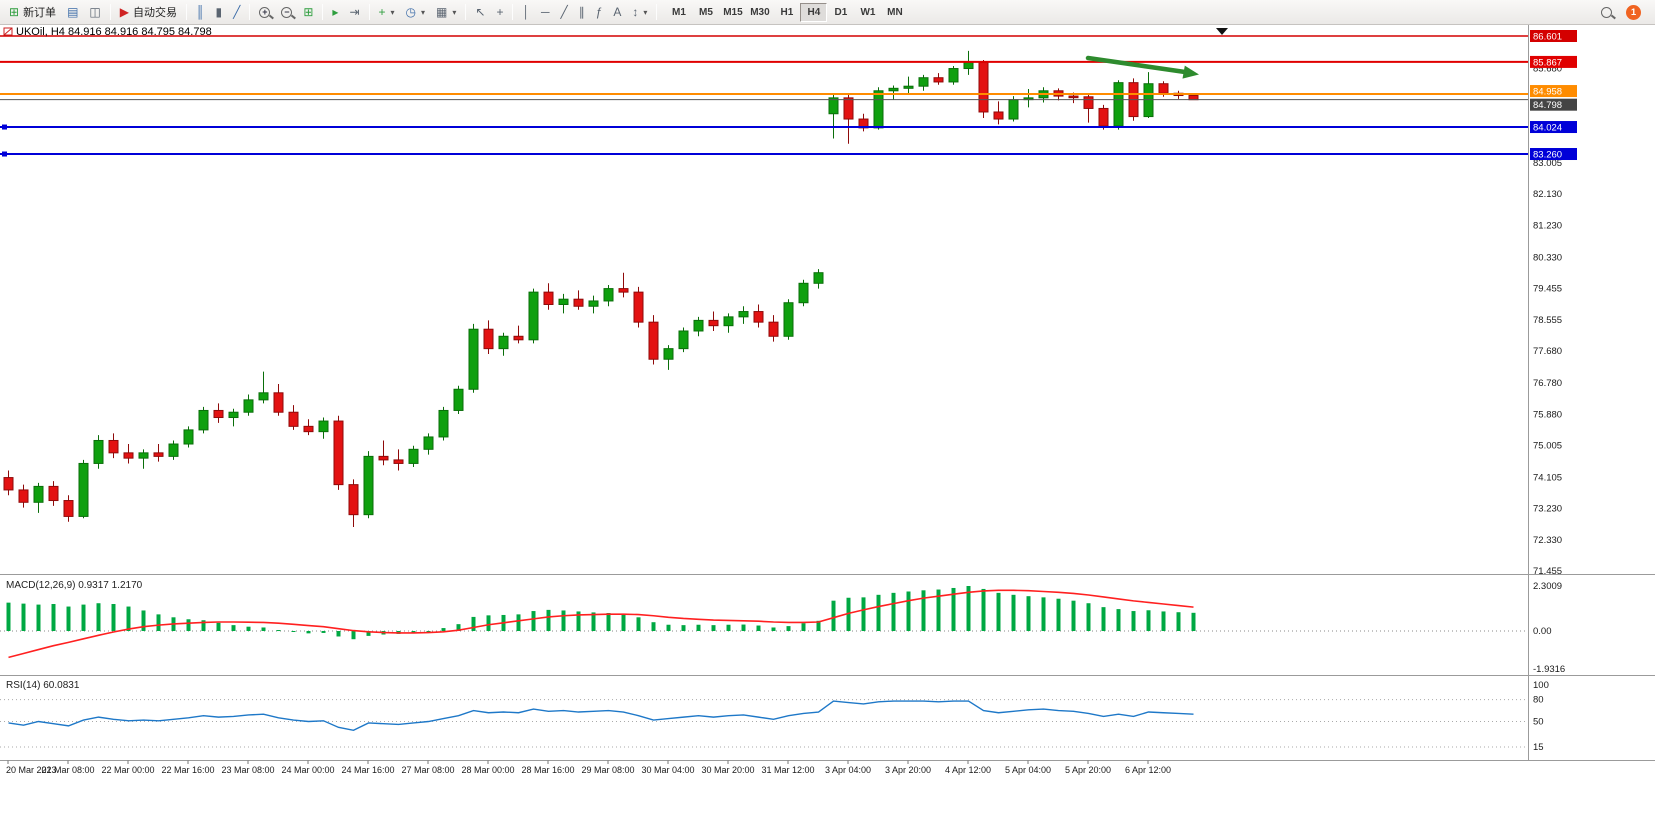  What do you see at coordinates (678, 12) in the screenshot?
I see `tf-m1-button: M1` at bounding box center [678, 12].